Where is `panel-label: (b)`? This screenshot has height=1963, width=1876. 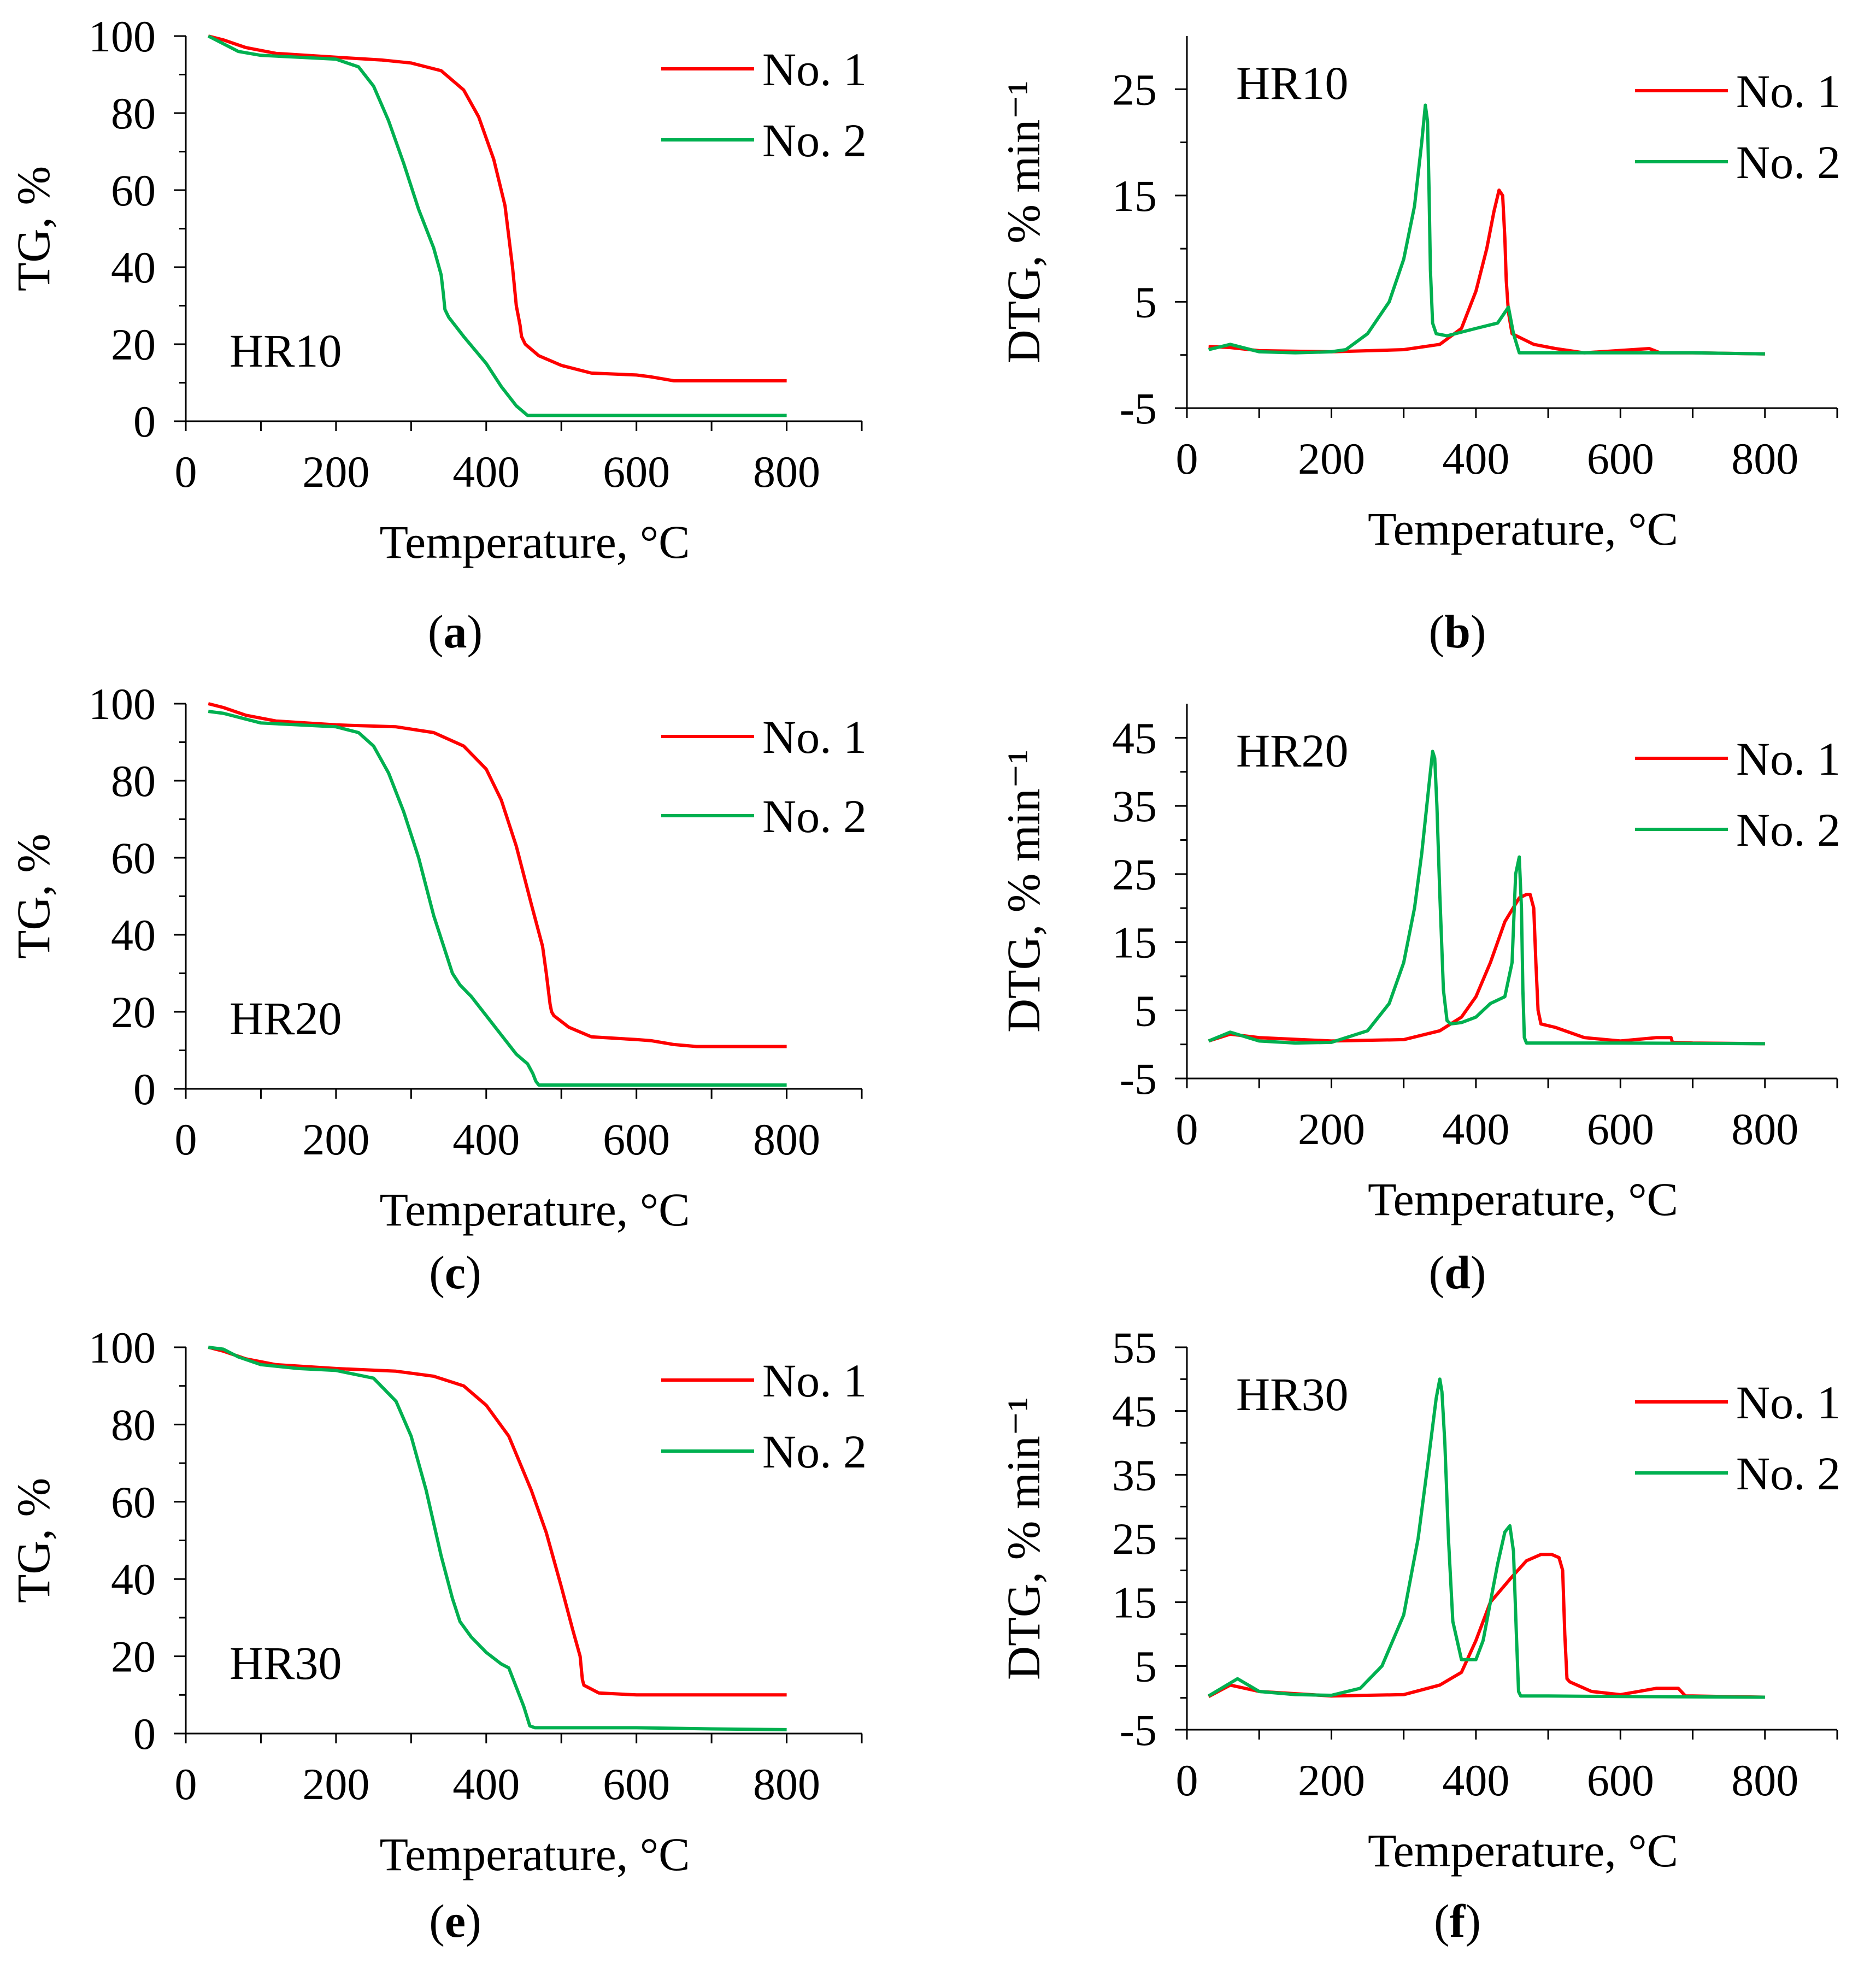 panel-label: (b) is located at coordinates (1457, 631).